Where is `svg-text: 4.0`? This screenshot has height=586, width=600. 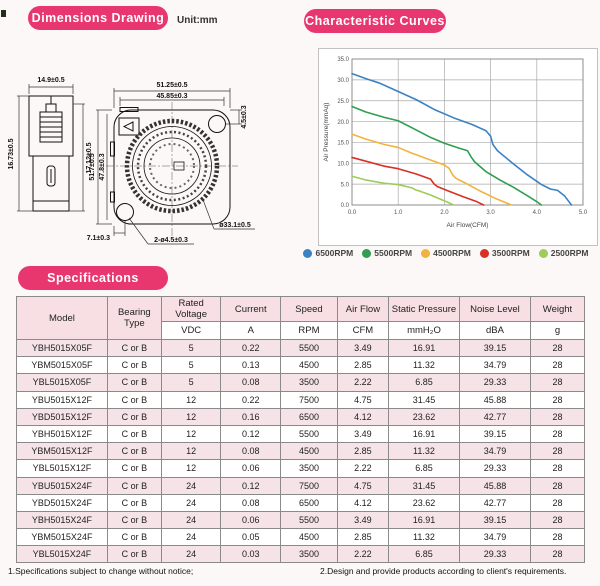
svg-text: 4.0 is located at coordinates (537, 213).